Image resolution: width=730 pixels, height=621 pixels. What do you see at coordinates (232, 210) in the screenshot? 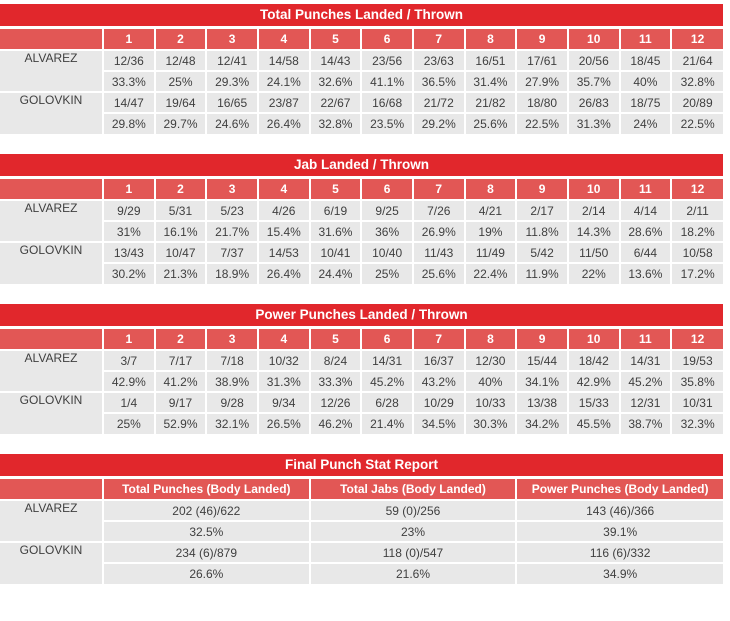
I see `landed-thrown-cell: 5/23` at bounding box center [232, 210].